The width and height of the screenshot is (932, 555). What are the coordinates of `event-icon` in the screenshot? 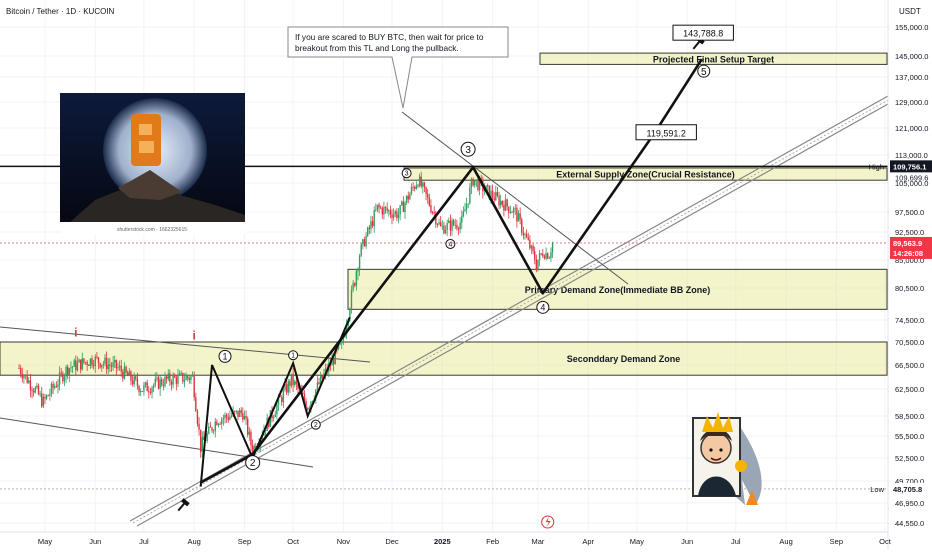 It's located at (548, 522).